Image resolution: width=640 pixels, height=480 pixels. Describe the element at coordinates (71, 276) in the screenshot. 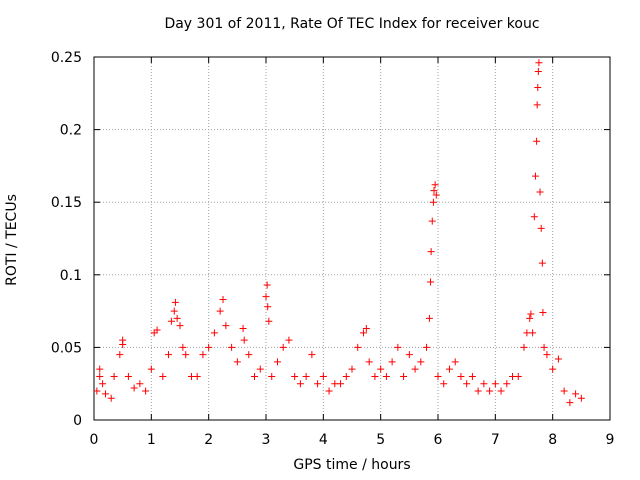

I see `y-tick-label: 0.1` at that location.